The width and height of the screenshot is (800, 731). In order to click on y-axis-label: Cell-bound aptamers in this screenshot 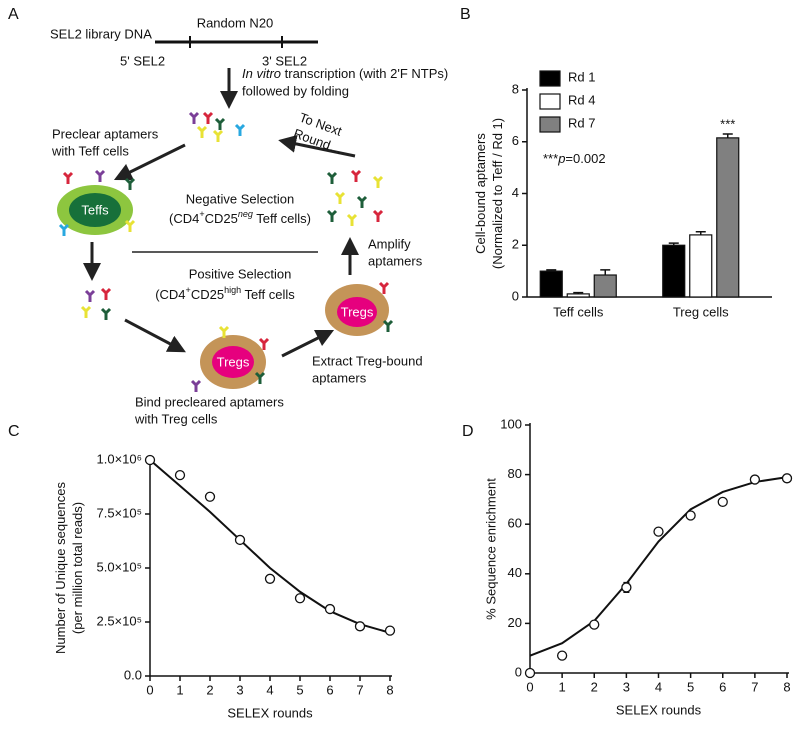, I will do `click(480, 193)`.